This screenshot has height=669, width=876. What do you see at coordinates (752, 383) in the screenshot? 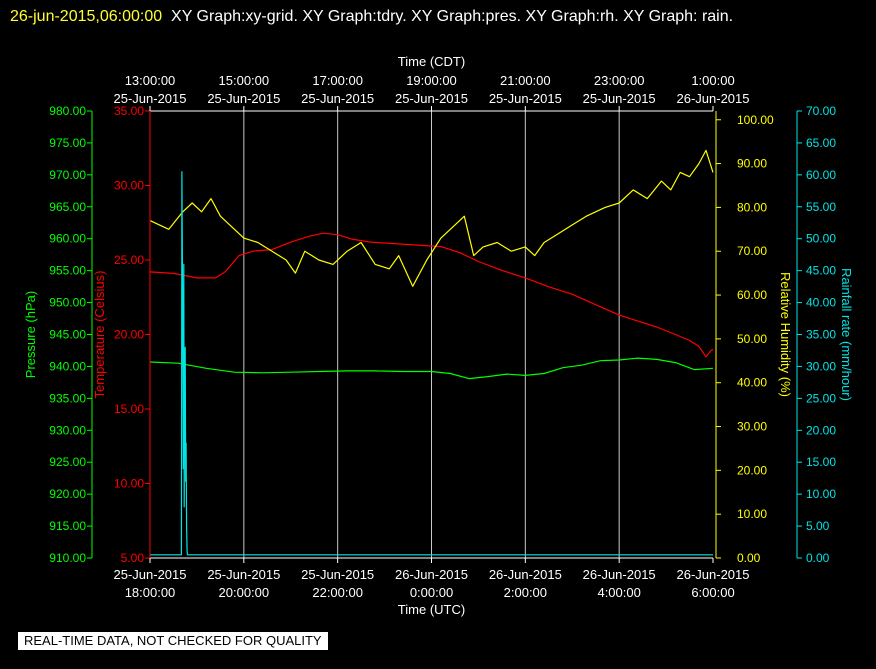
I see `humidity-tick-label: 40.00` at bounding box center [752, 383].